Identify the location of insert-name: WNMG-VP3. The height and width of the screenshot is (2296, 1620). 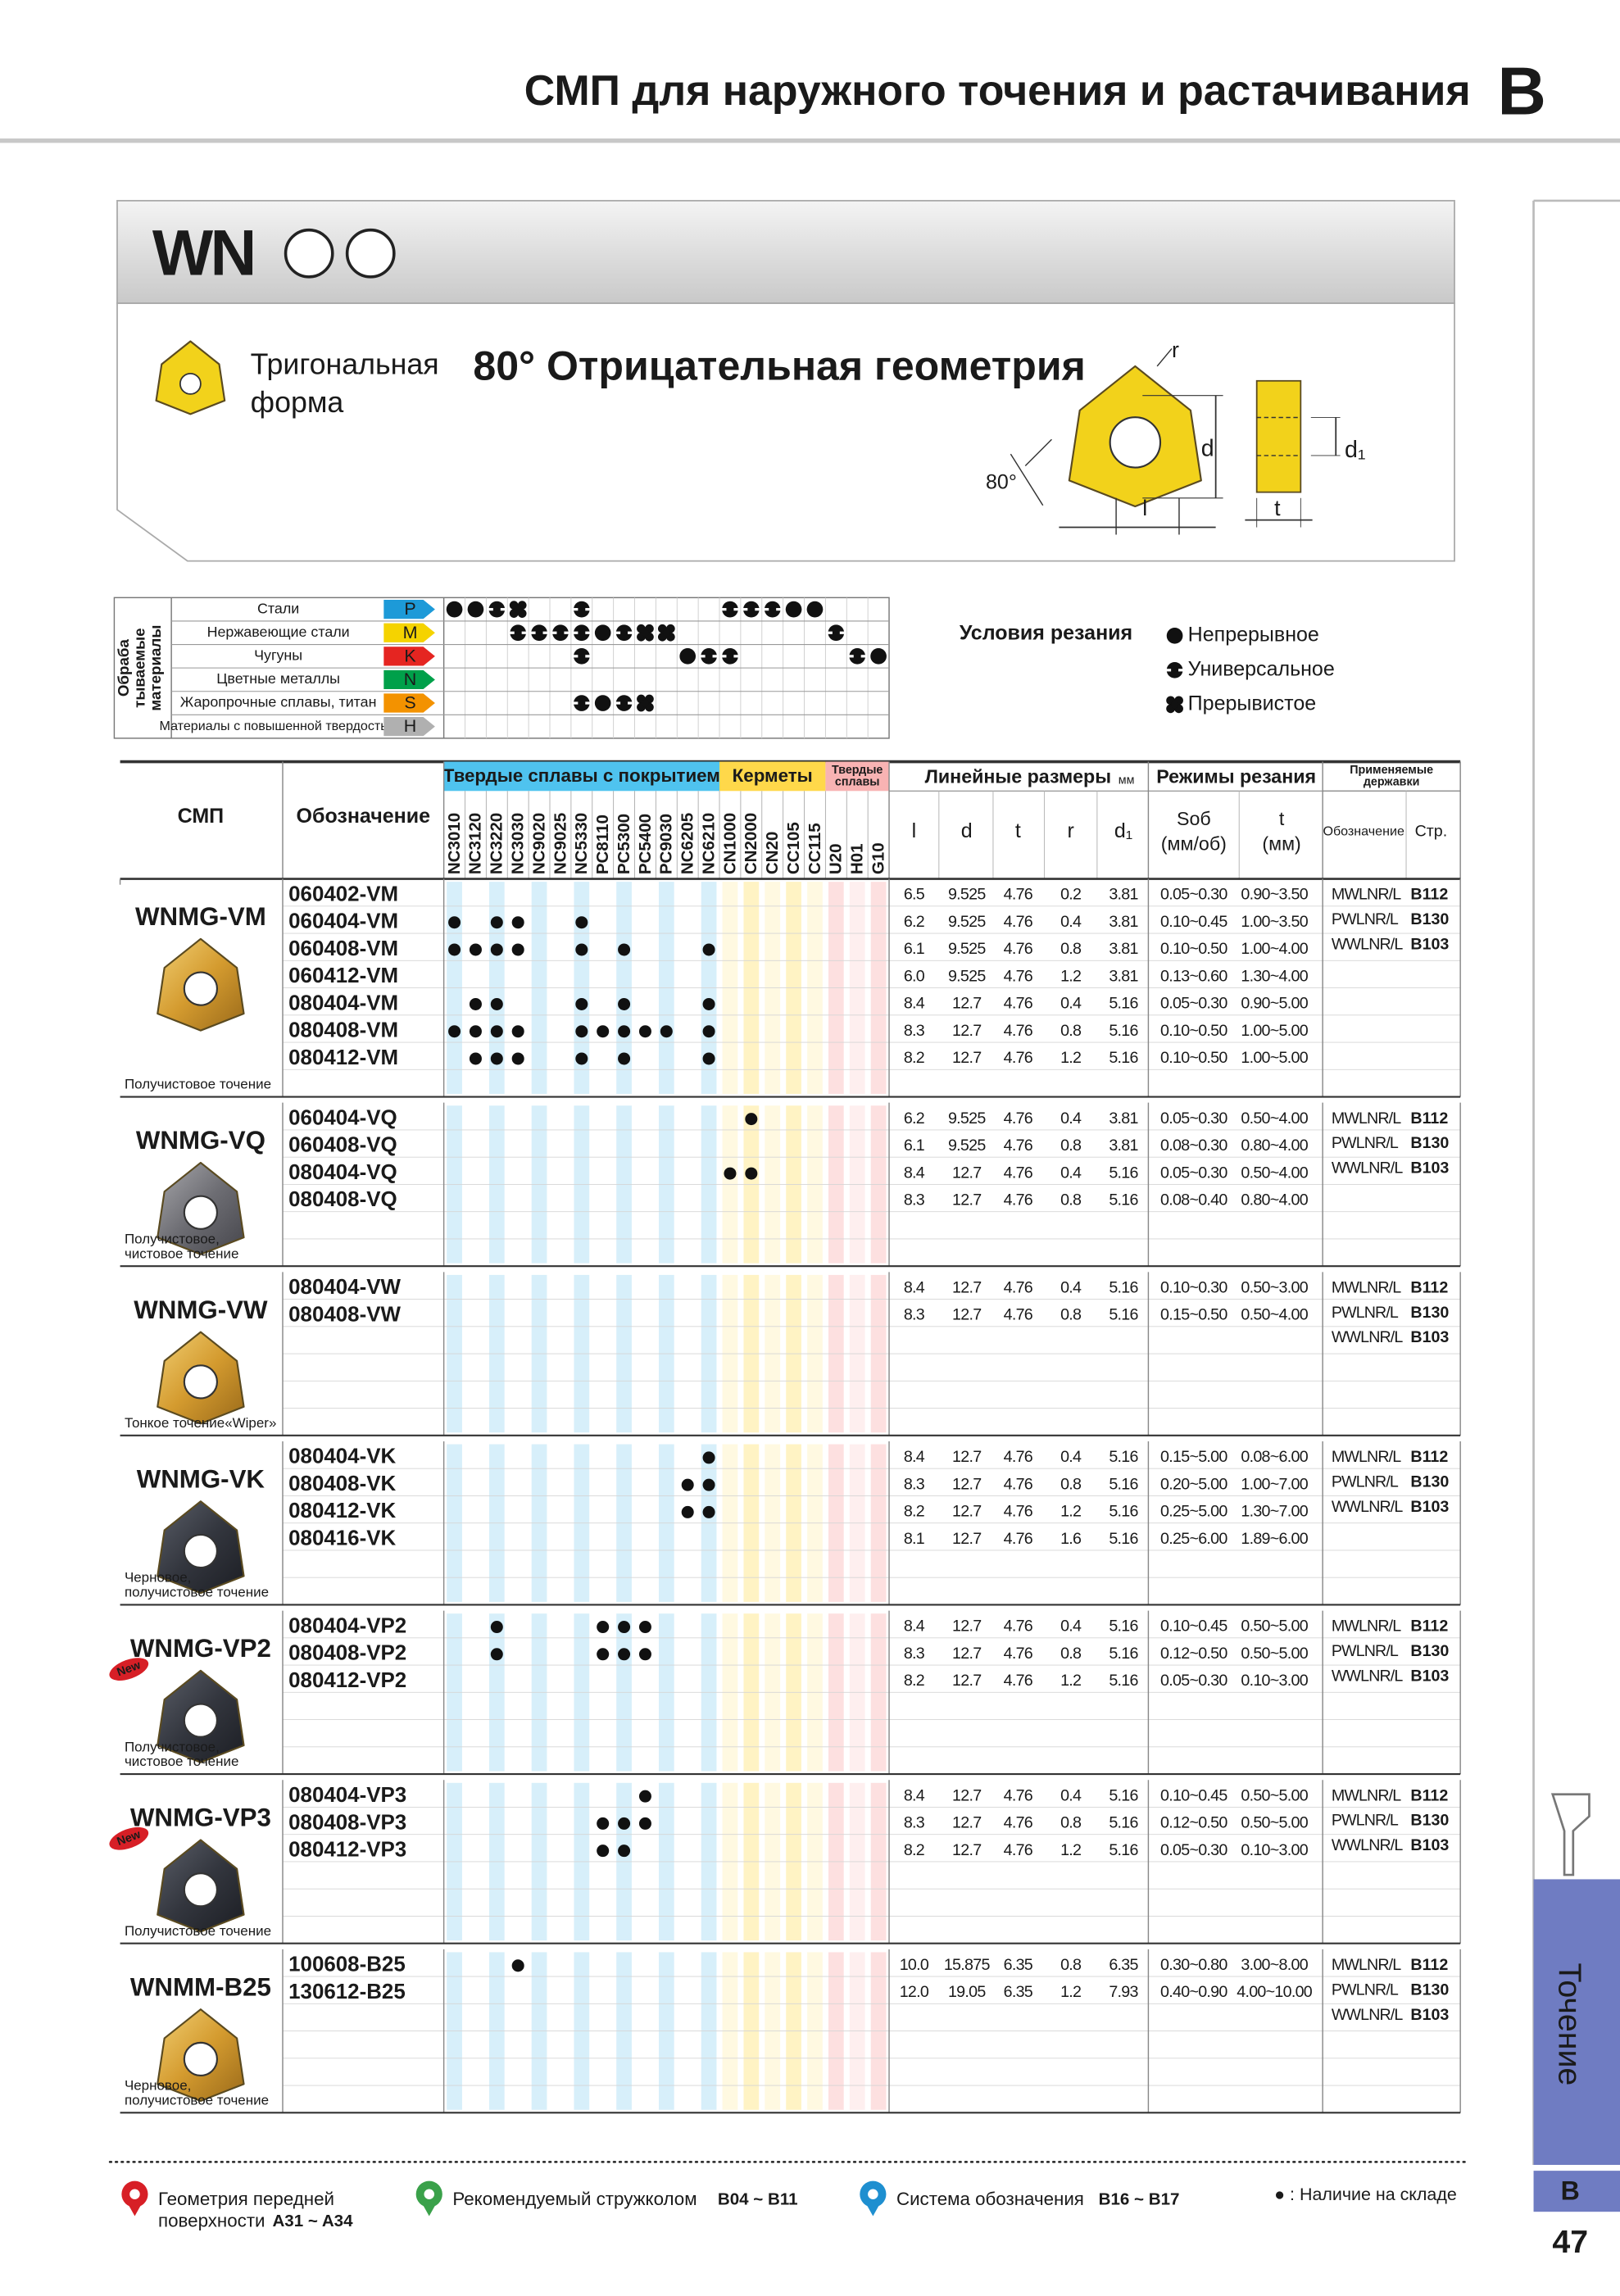
(200, 1818).